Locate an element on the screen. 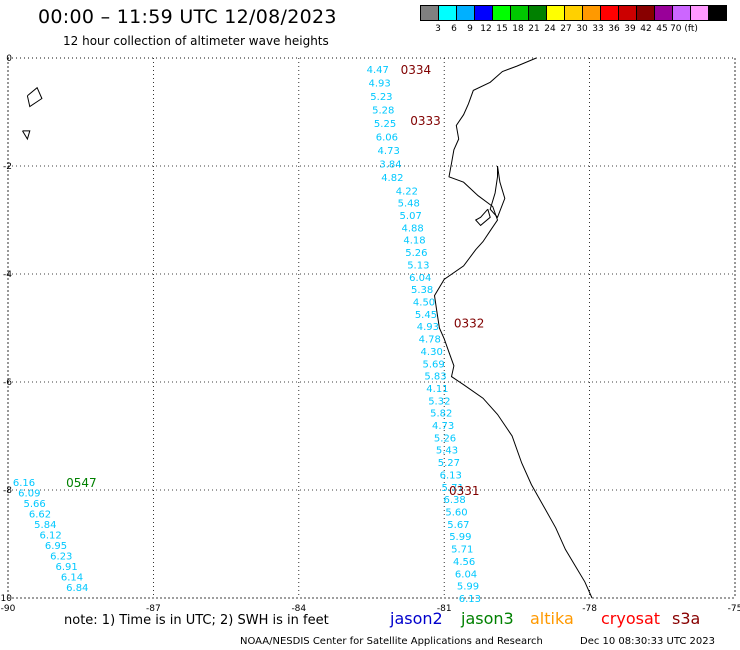  wave-height-label: 4.30 is located at coordinates (432, 352).